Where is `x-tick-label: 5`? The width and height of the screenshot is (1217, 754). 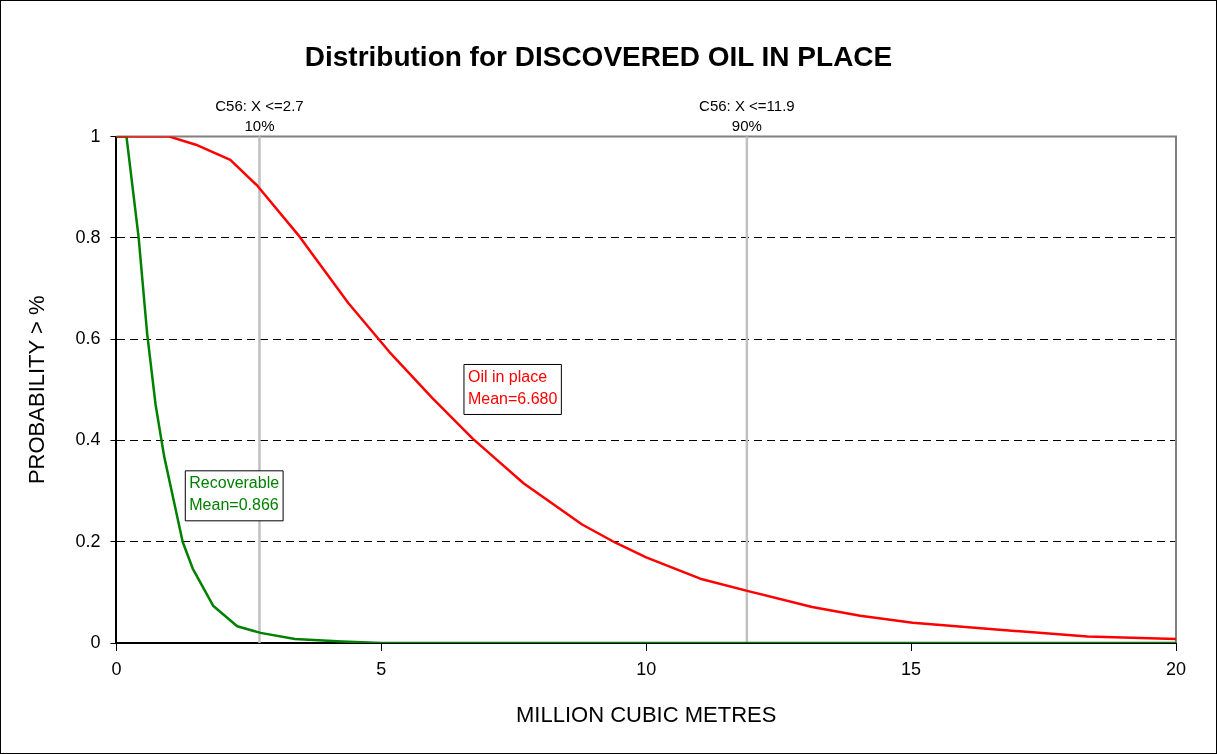 x-tick-label: 5 is located at coordinates (381, 668).